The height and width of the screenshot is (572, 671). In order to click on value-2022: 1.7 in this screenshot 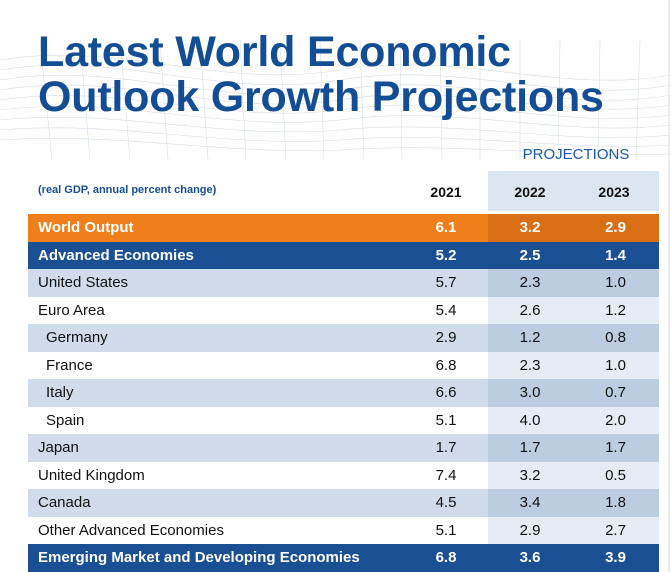, I will do `click(530, 448)`.